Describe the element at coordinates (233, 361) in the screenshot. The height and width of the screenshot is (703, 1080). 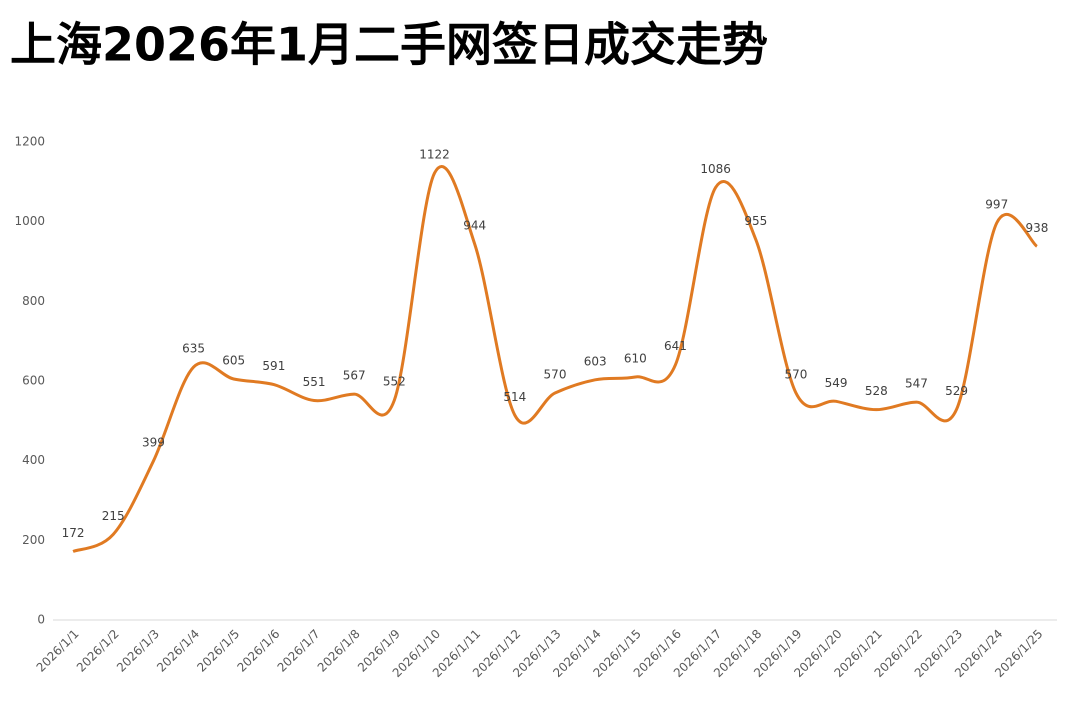
I see `data-label: 605` at that location.